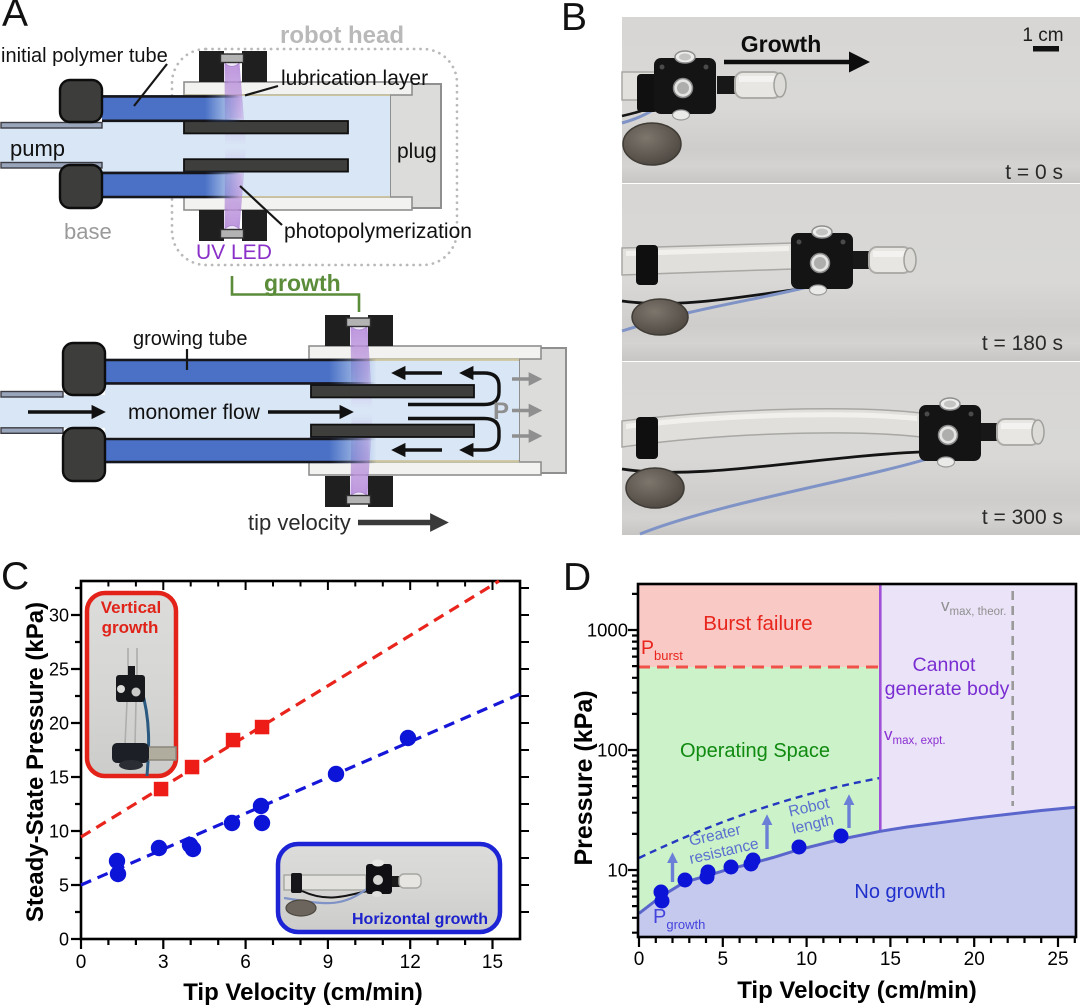 The image size is (1080, 1007). Describe the element at coordinates (584, 777) in the screenshot. I see `svg-text: Pressure (kPa)` at that location.